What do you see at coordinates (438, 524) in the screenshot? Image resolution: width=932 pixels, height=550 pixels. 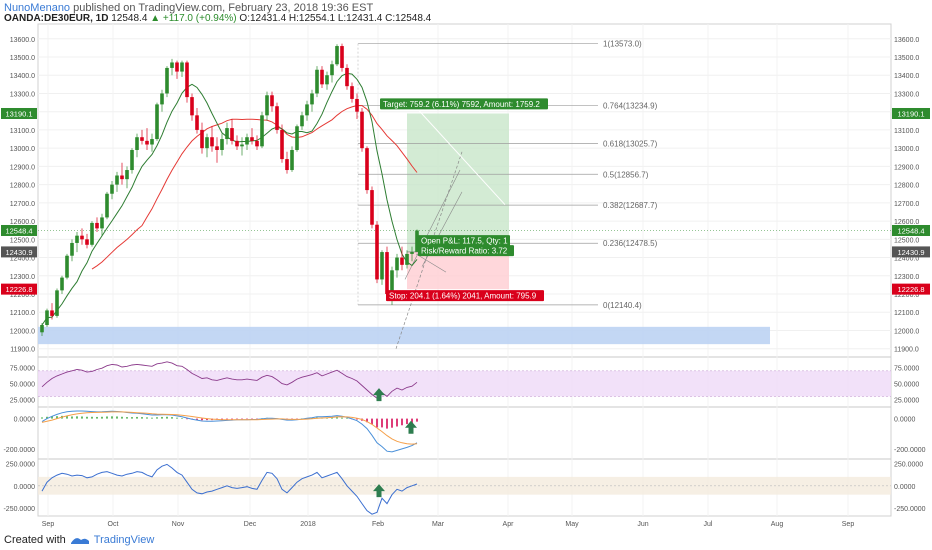 I see `x-tick-label: Mar` at bounding box center [438, 524].